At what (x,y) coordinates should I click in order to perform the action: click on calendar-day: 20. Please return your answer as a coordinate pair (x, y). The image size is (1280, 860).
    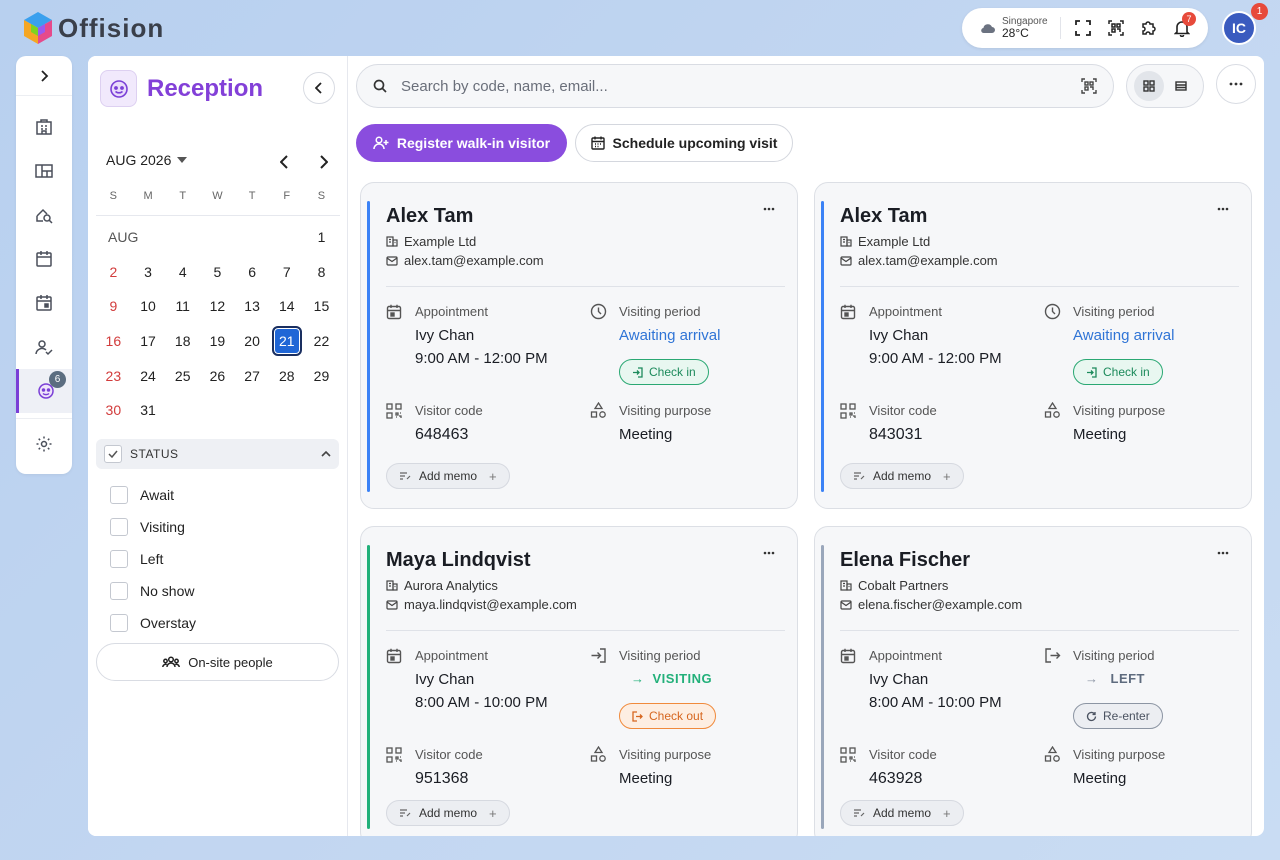
    Looking at the image, I should click on (252, 341).